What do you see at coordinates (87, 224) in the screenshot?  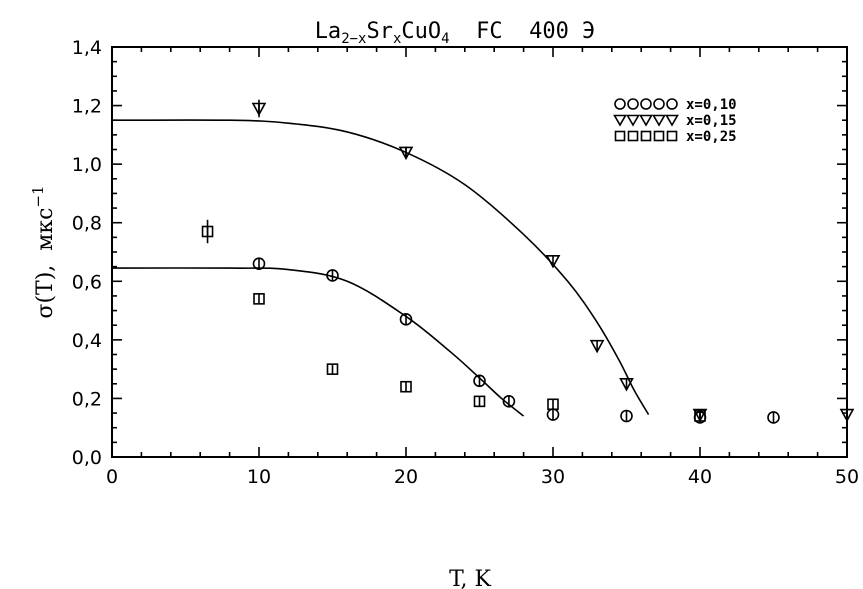 I see `y-tick-label: 0,8` at bounding box center [87, 224].